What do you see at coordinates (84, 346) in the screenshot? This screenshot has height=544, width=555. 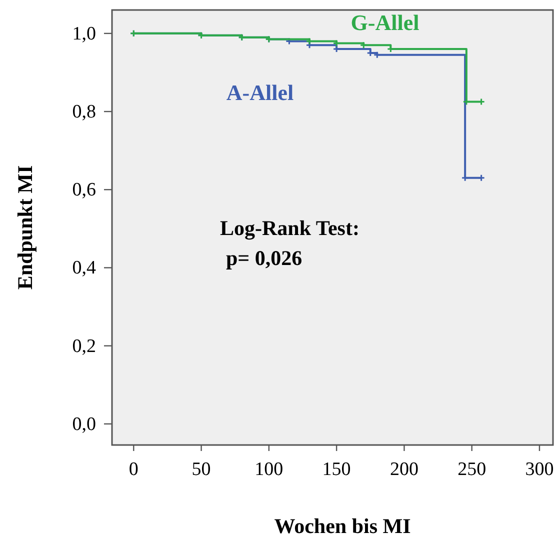 I see `y-tick-label: 0,2` at bounding box center [84, 346].